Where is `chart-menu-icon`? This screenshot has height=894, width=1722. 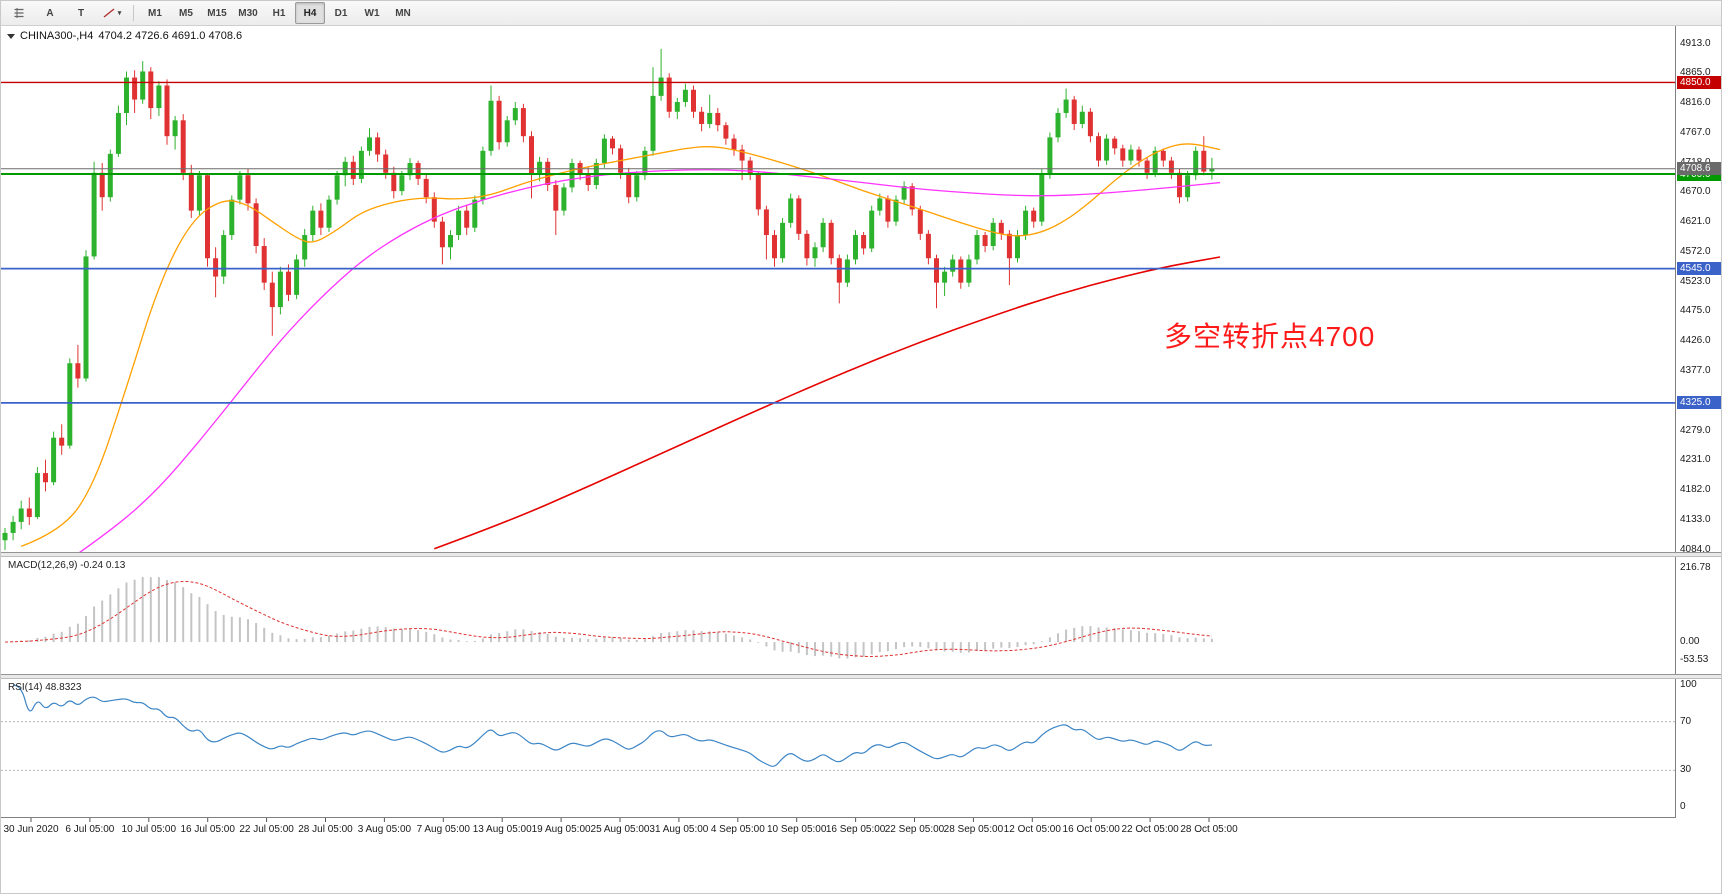
chart-menu-icon is located at coordinates (11, 36).